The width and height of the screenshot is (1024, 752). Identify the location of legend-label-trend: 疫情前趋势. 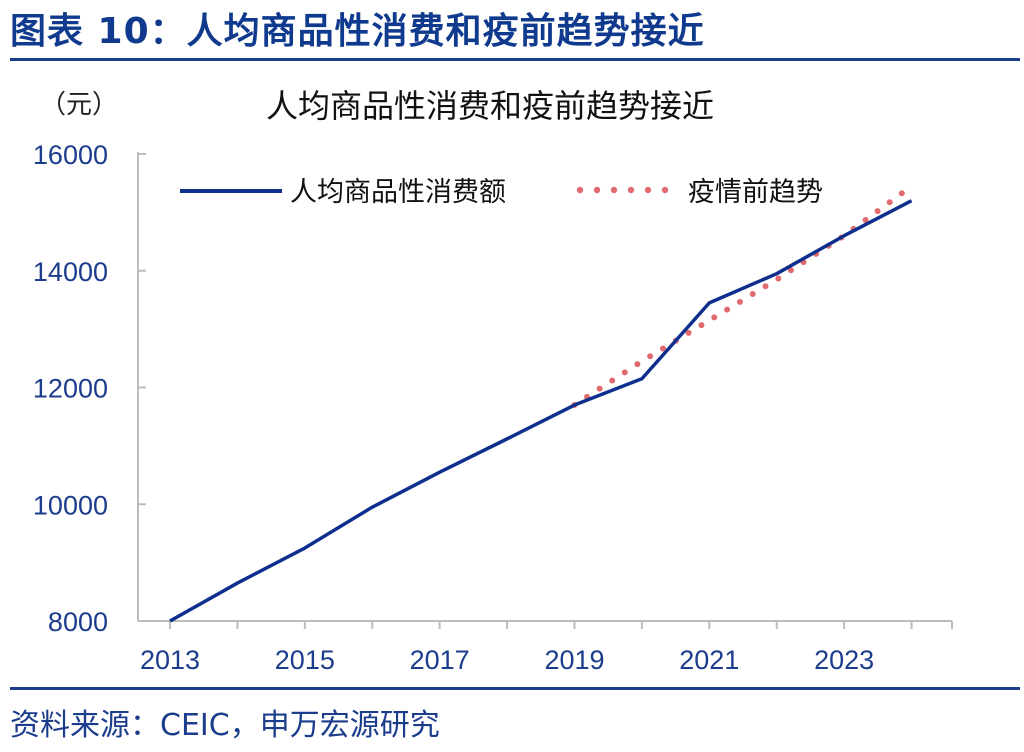
(755, 192).